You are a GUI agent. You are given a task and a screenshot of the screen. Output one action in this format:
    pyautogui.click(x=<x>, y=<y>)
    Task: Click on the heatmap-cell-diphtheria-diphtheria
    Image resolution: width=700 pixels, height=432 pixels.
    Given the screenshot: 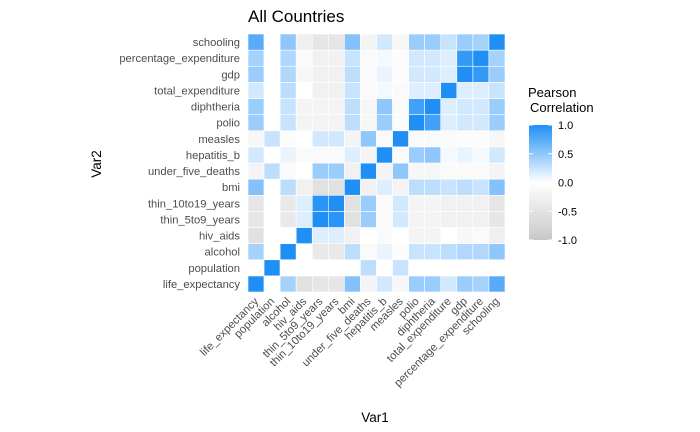 What is the action you would take?
    pyautogui.click(x=433, y=106)
    